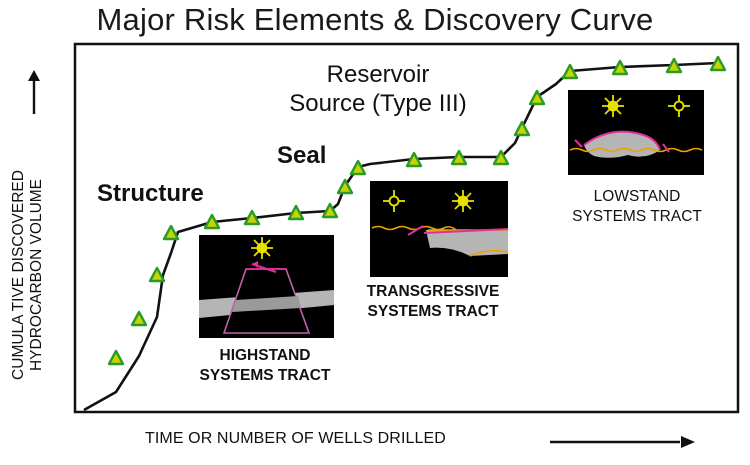  Describe the element at coordinates (439, 229) in the screenshot. I see `transgressive-panel` at that location.